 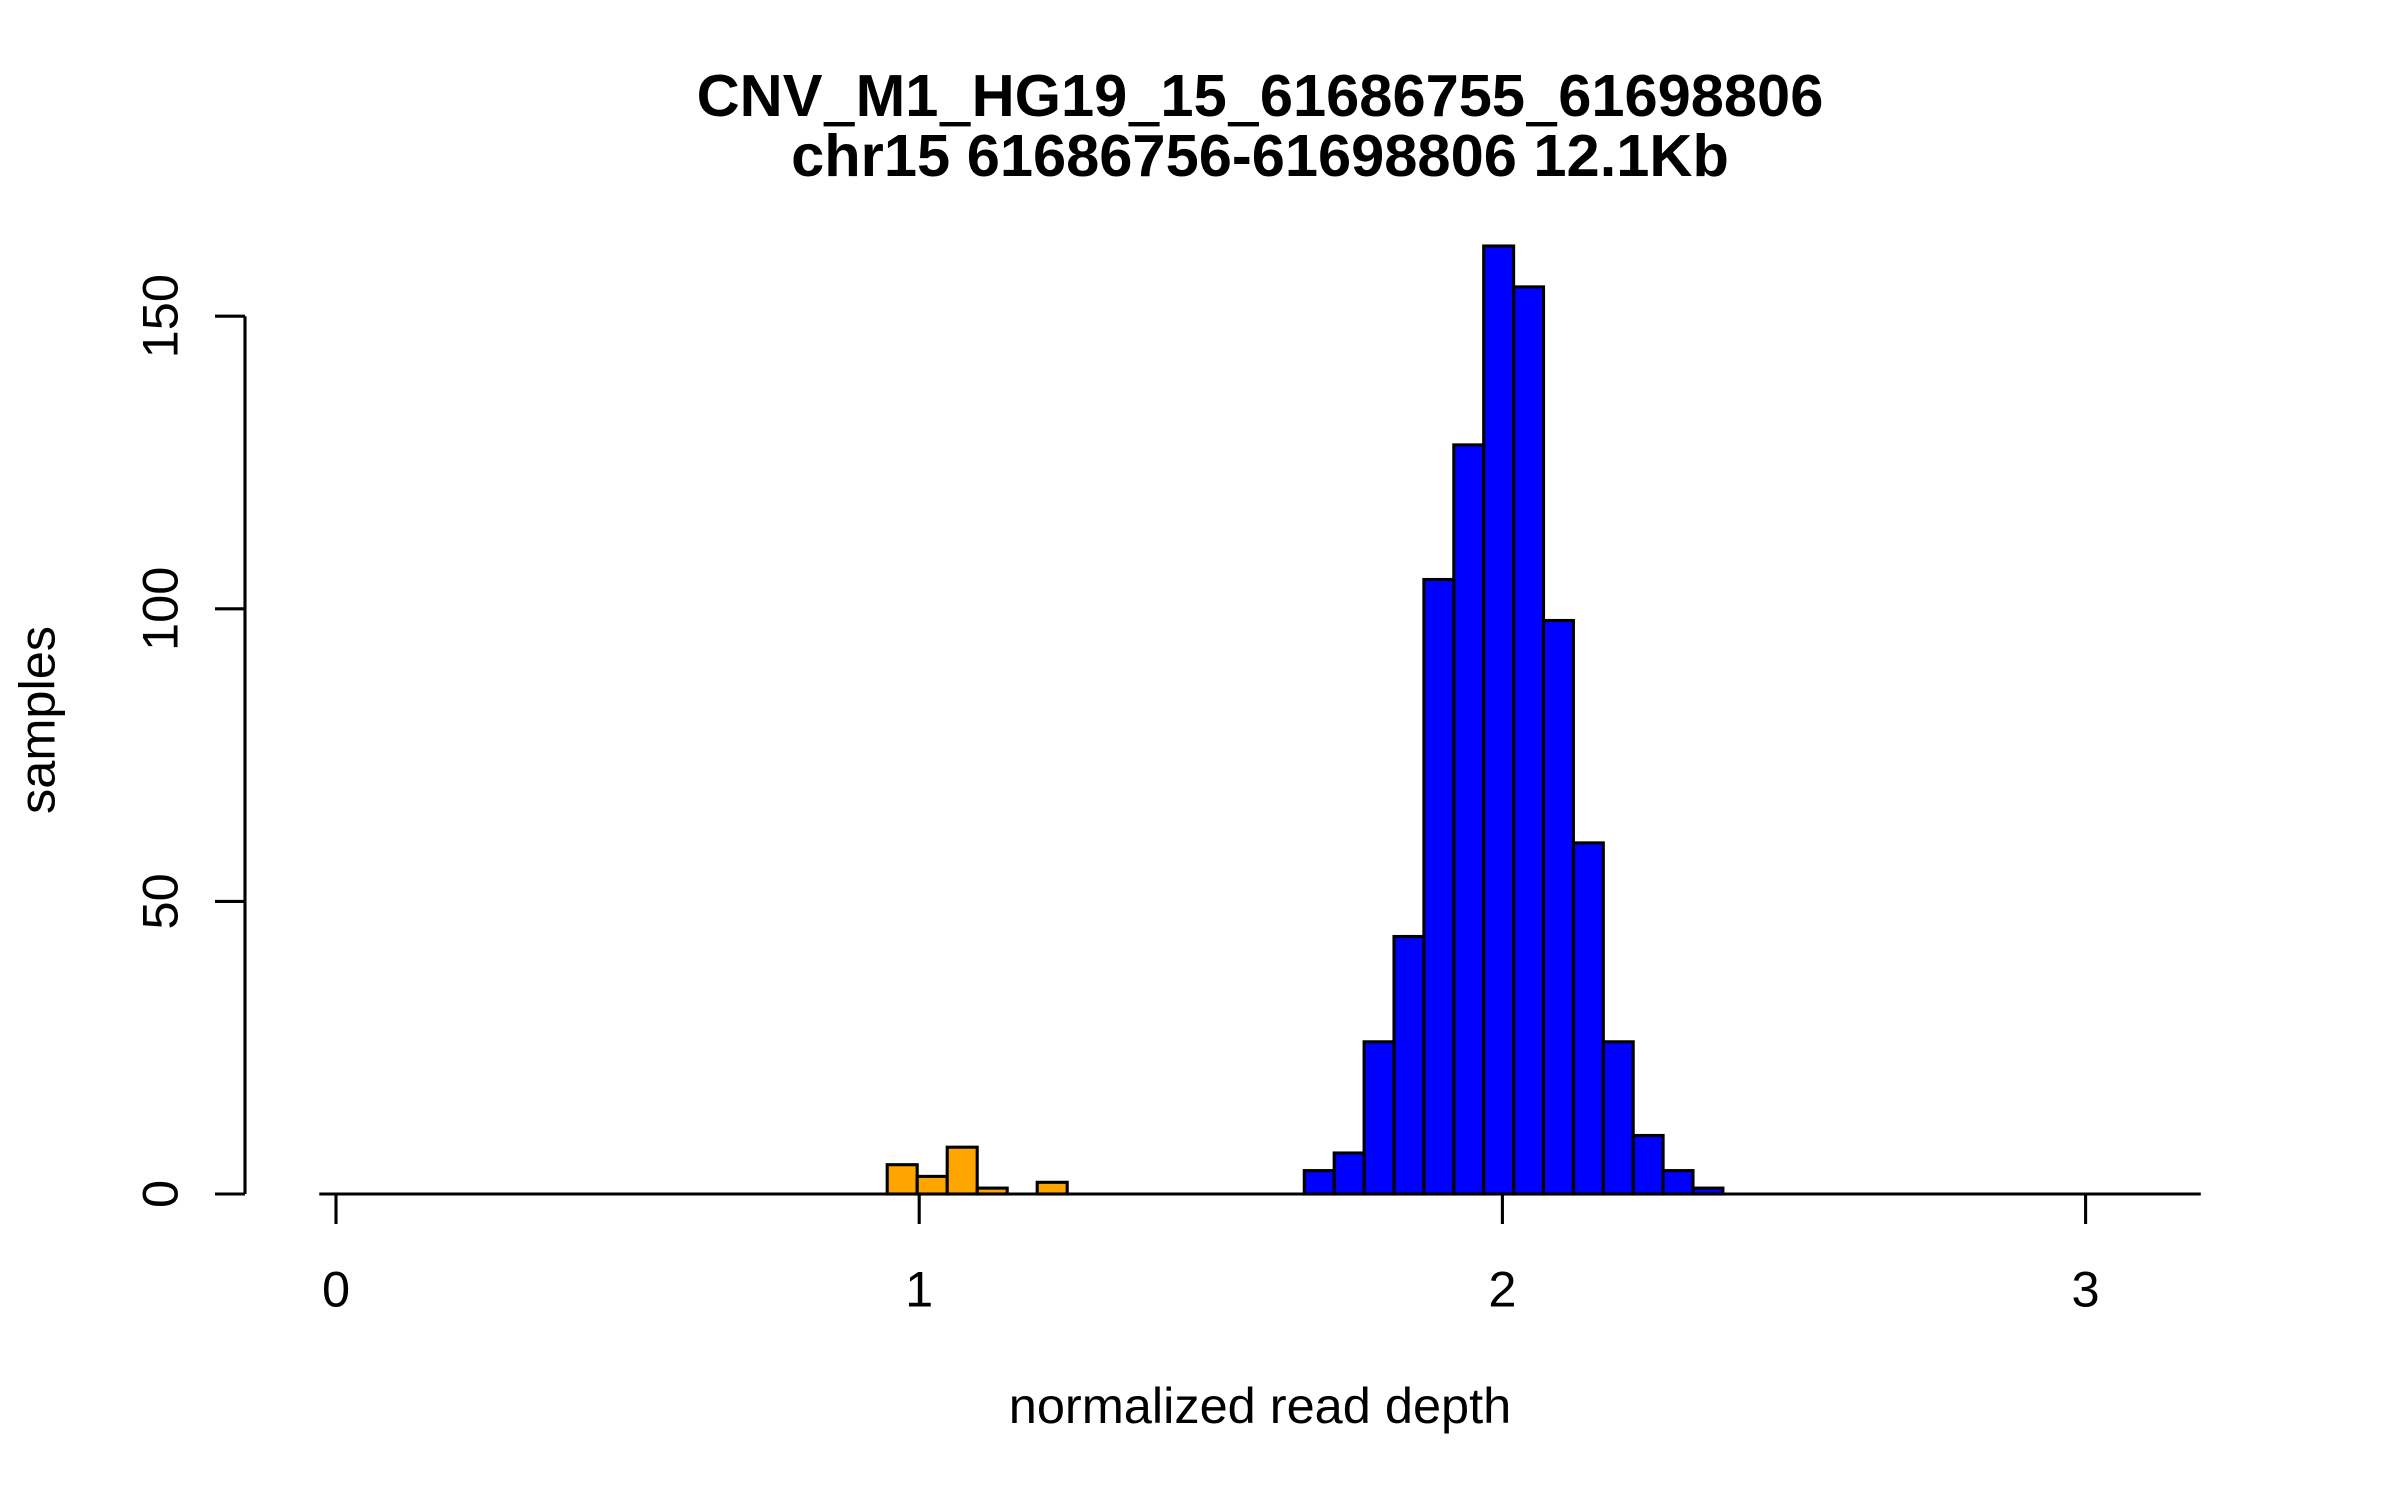 I want to click on svg-text: 1, so click(x=919, y=1289).